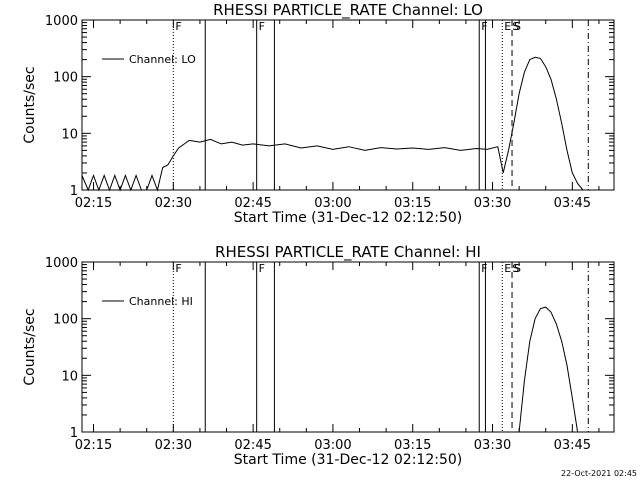 This screenshot has height=480, width=640. What do you see at coordinates (162, 59) in the screenshot?
I see `legend-entry: Channel: LO` at bounding box center [162, 59].